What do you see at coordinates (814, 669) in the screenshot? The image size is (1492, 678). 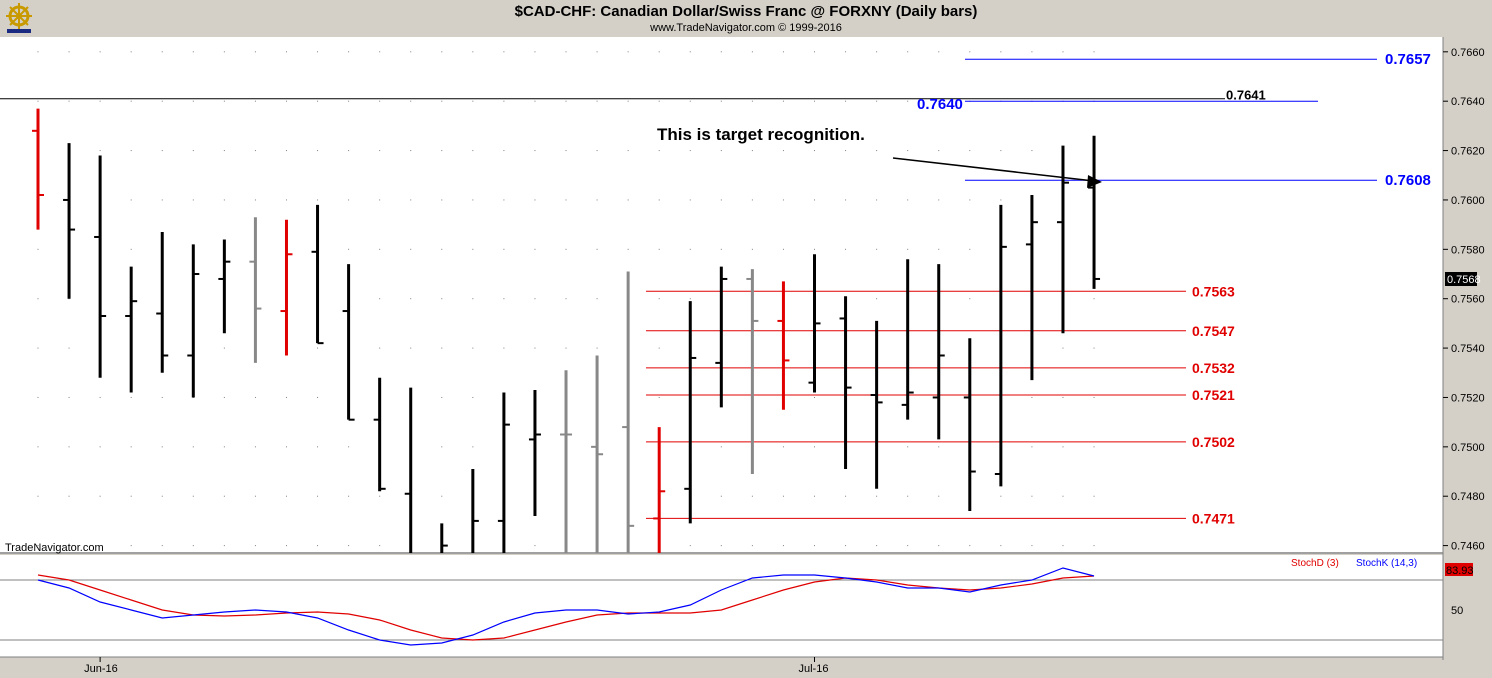 I see `x-tick-label: Jul-16` at bounding box center [814, 669].